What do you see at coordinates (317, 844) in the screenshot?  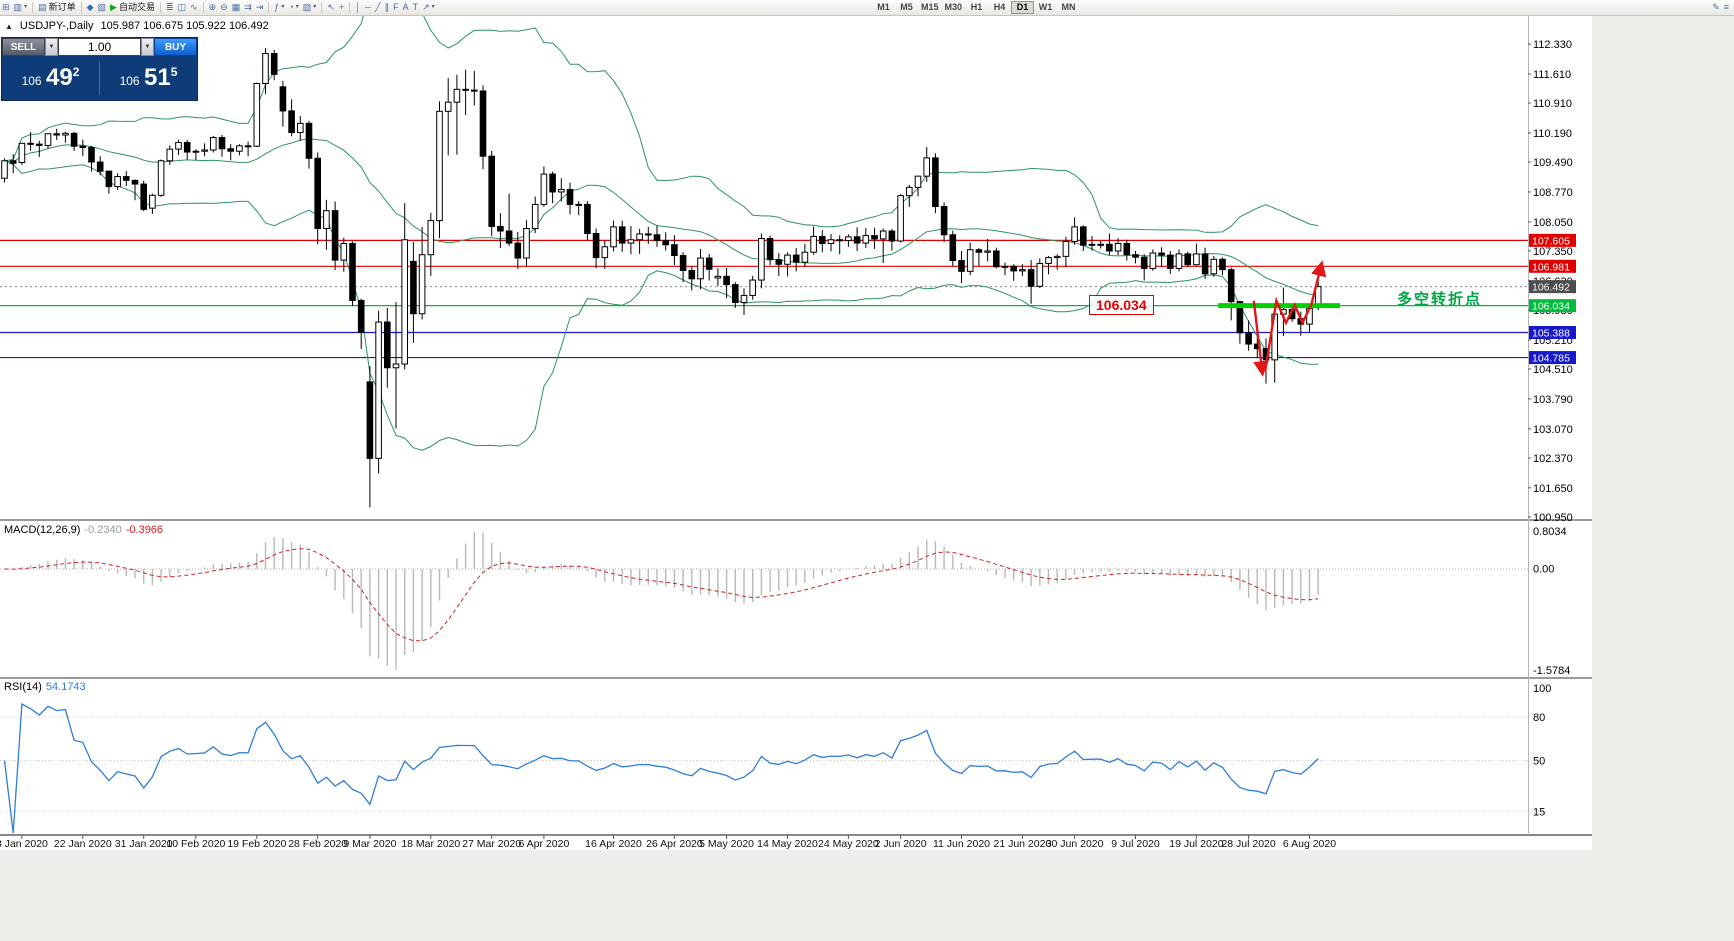 I see `svg-text: 28 Feb 2020` at bounding box center [317, 844].